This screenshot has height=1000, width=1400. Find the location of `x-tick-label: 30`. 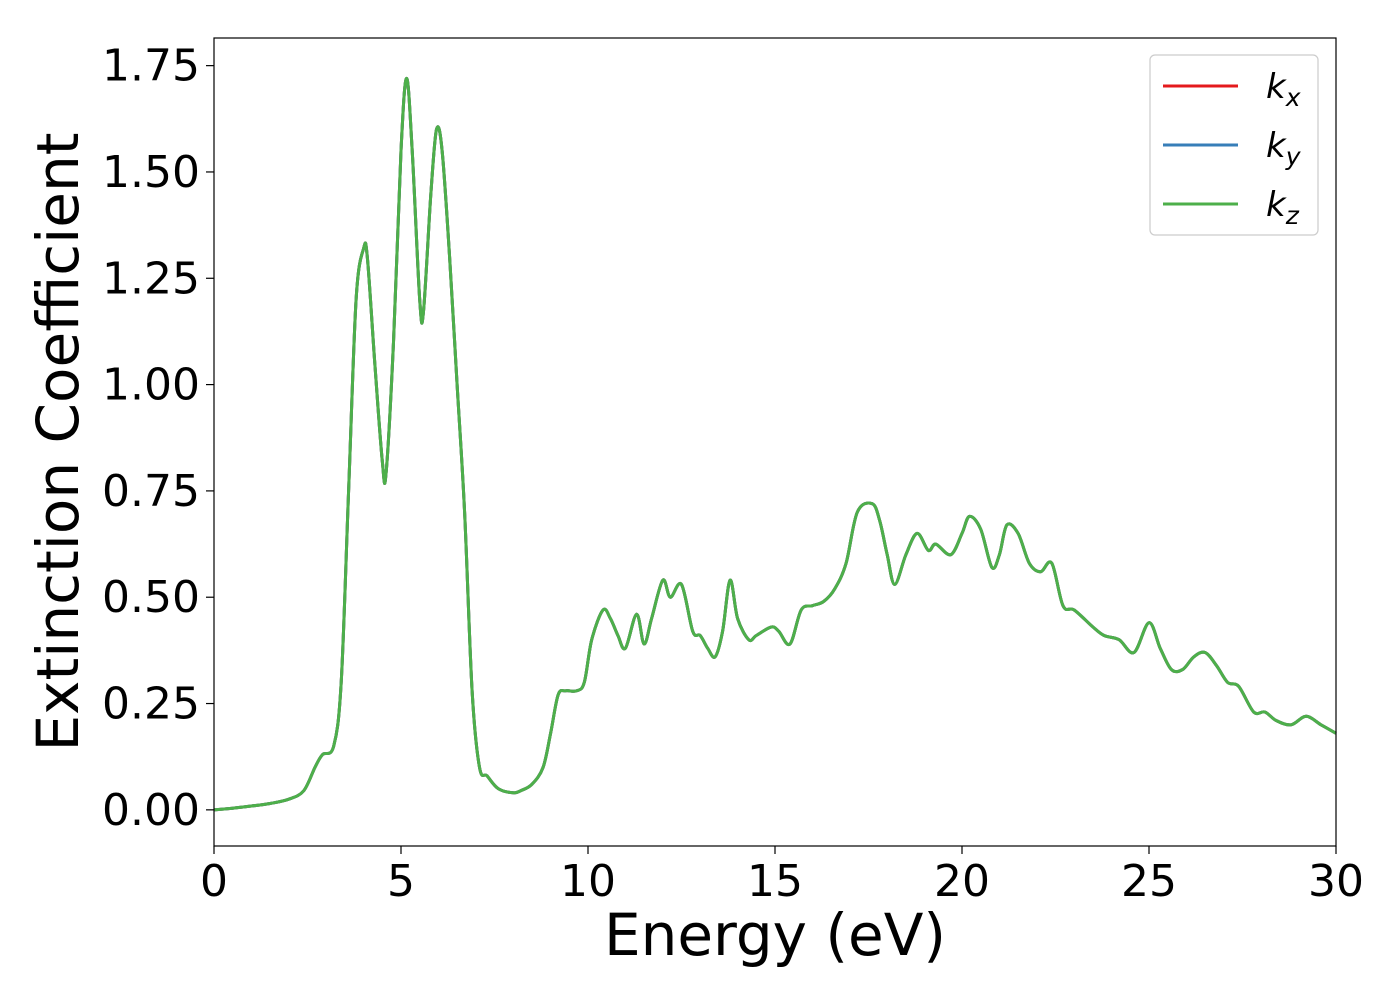

x-tick-label: 30 is located at coordinates (1336, 881).